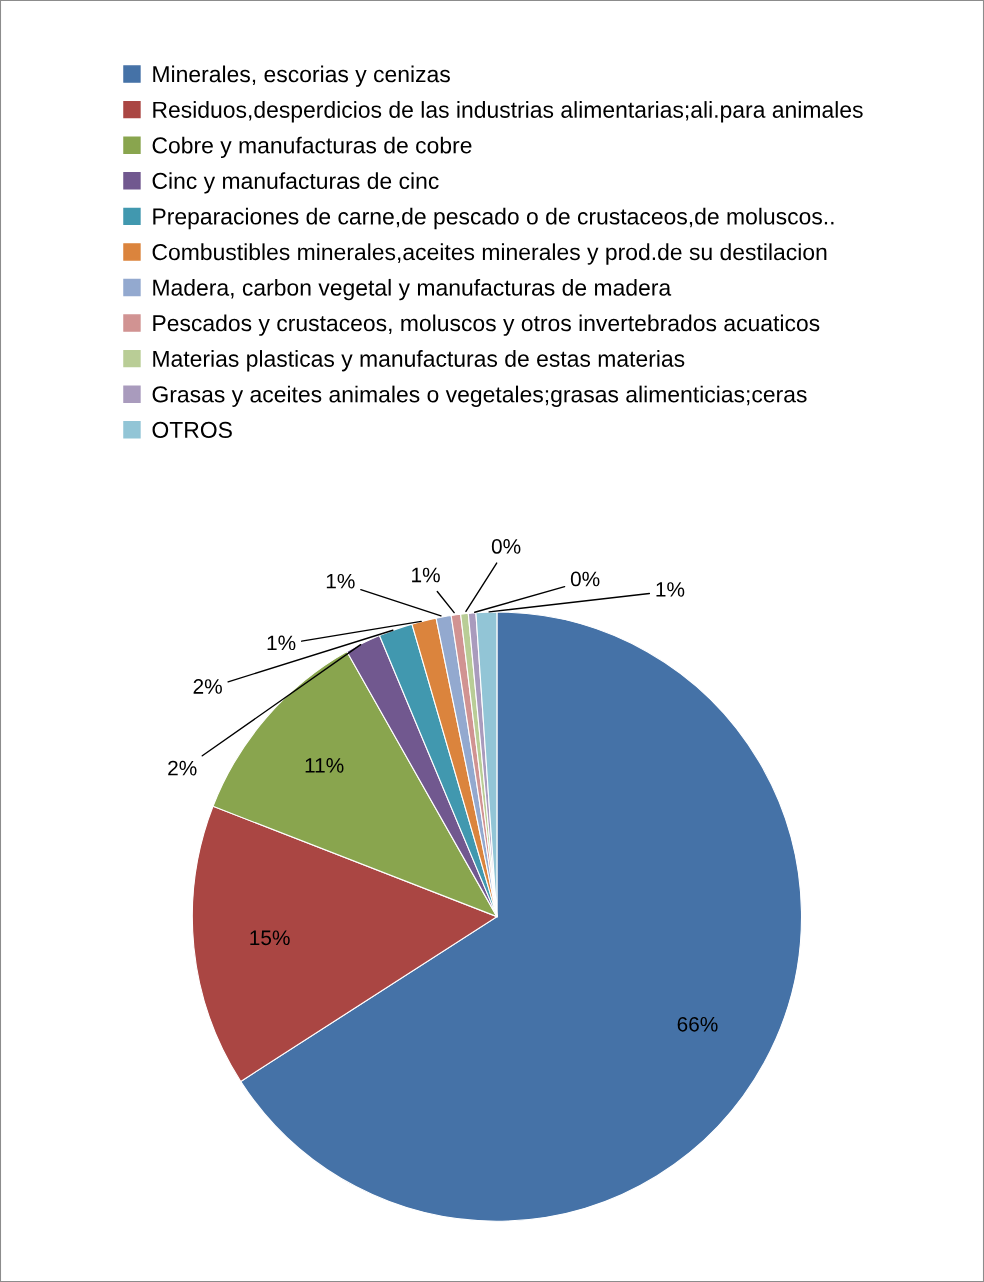 This screenshot has height=1282, width=984. What do you see at coordinates (493, 218) in the screenshot?
I see `legend-label: Preparaciones de carne,de pescado o de crustaceos,de moluscos..` at bounding box center [493, 218].